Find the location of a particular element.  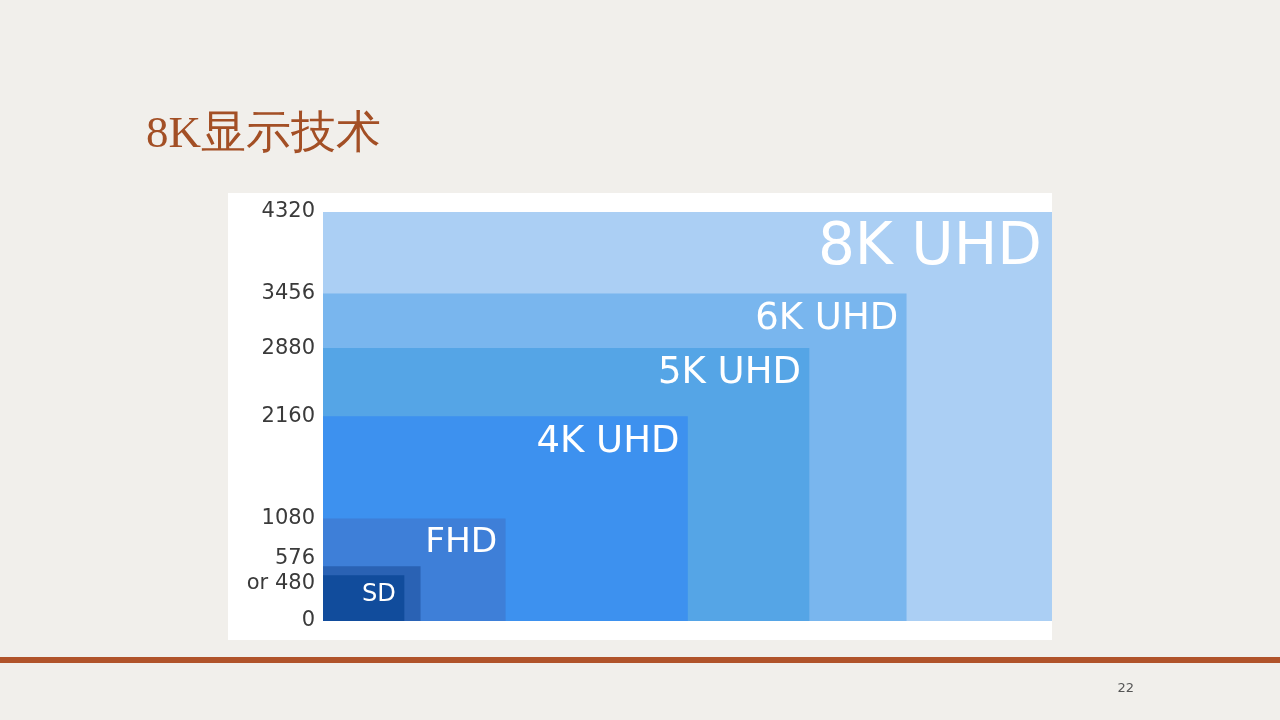

y-tick-label: 576 is located at coordinates (294, 556).